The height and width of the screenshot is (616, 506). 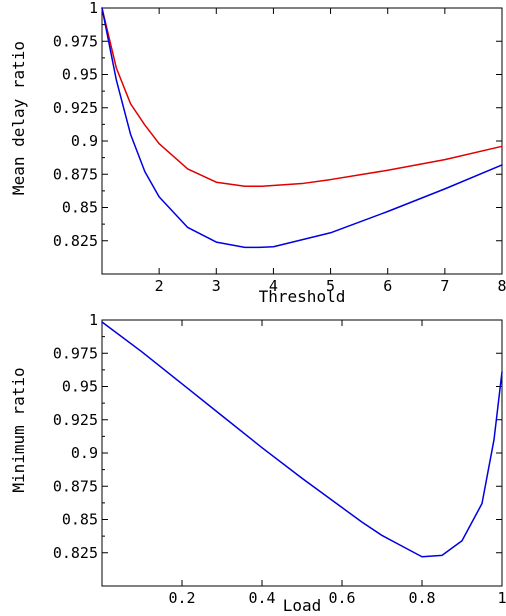 What do you see at coordinates (18, 429) in the screenshot?
I see `y-axis-label: Minimum ratio` at bounding box center [18, 429].